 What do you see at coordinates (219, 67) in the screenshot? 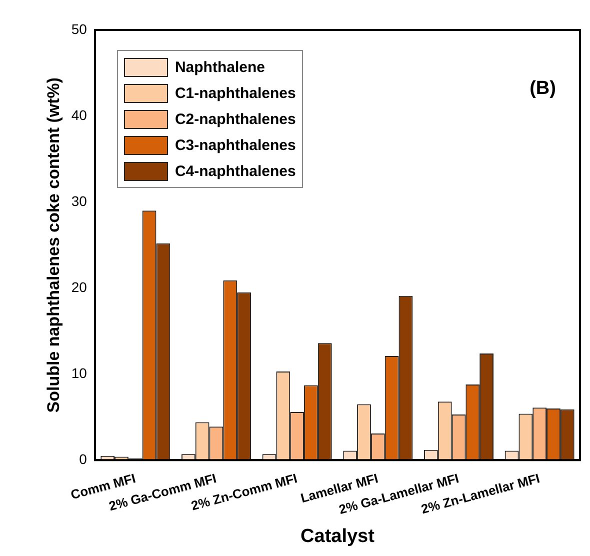
I see `legend-label: Naphthalene` at bounding box center [219, 67].